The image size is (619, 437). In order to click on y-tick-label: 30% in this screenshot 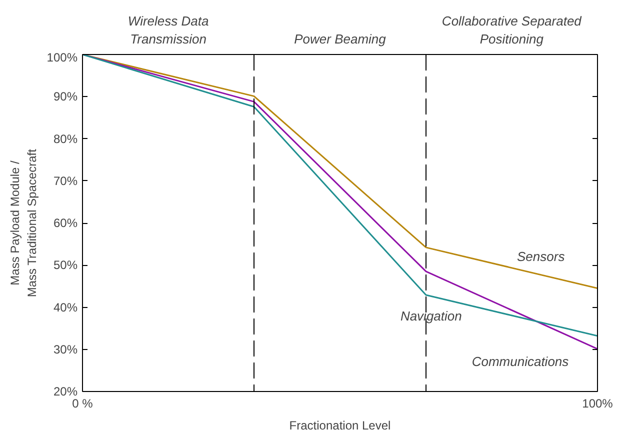, I will do `click(65, 349)`.